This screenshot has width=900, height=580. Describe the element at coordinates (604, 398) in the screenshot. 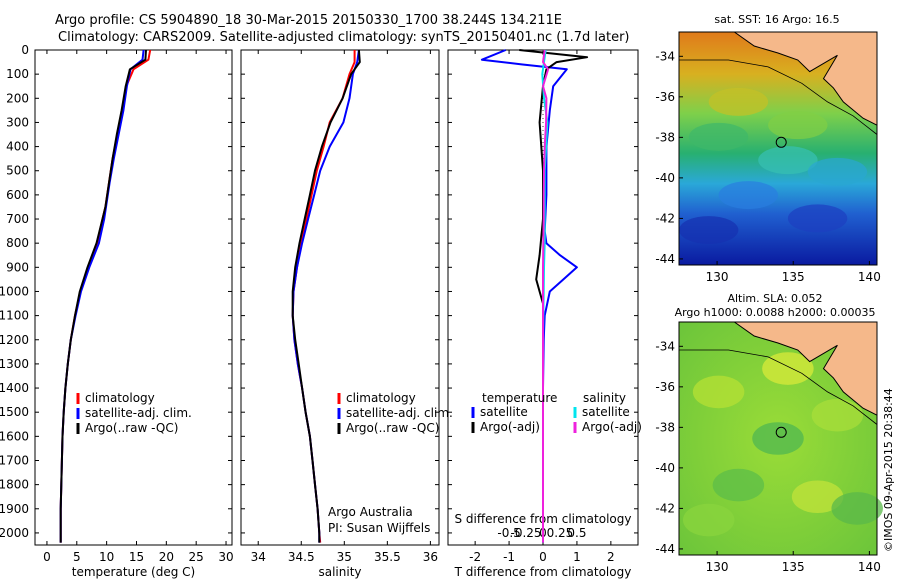

I see `legend-salinity-heading: salinity` at that location.